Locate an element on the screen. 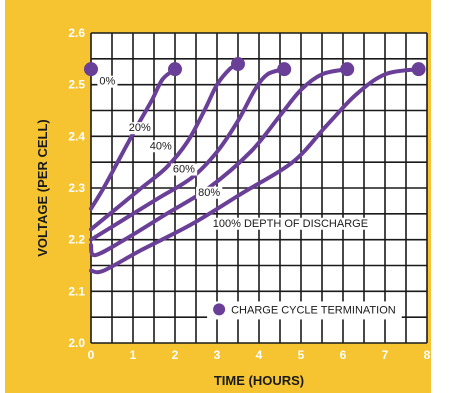 The image size is (449, 393). termination-markers is located at coordinates (255, 67).